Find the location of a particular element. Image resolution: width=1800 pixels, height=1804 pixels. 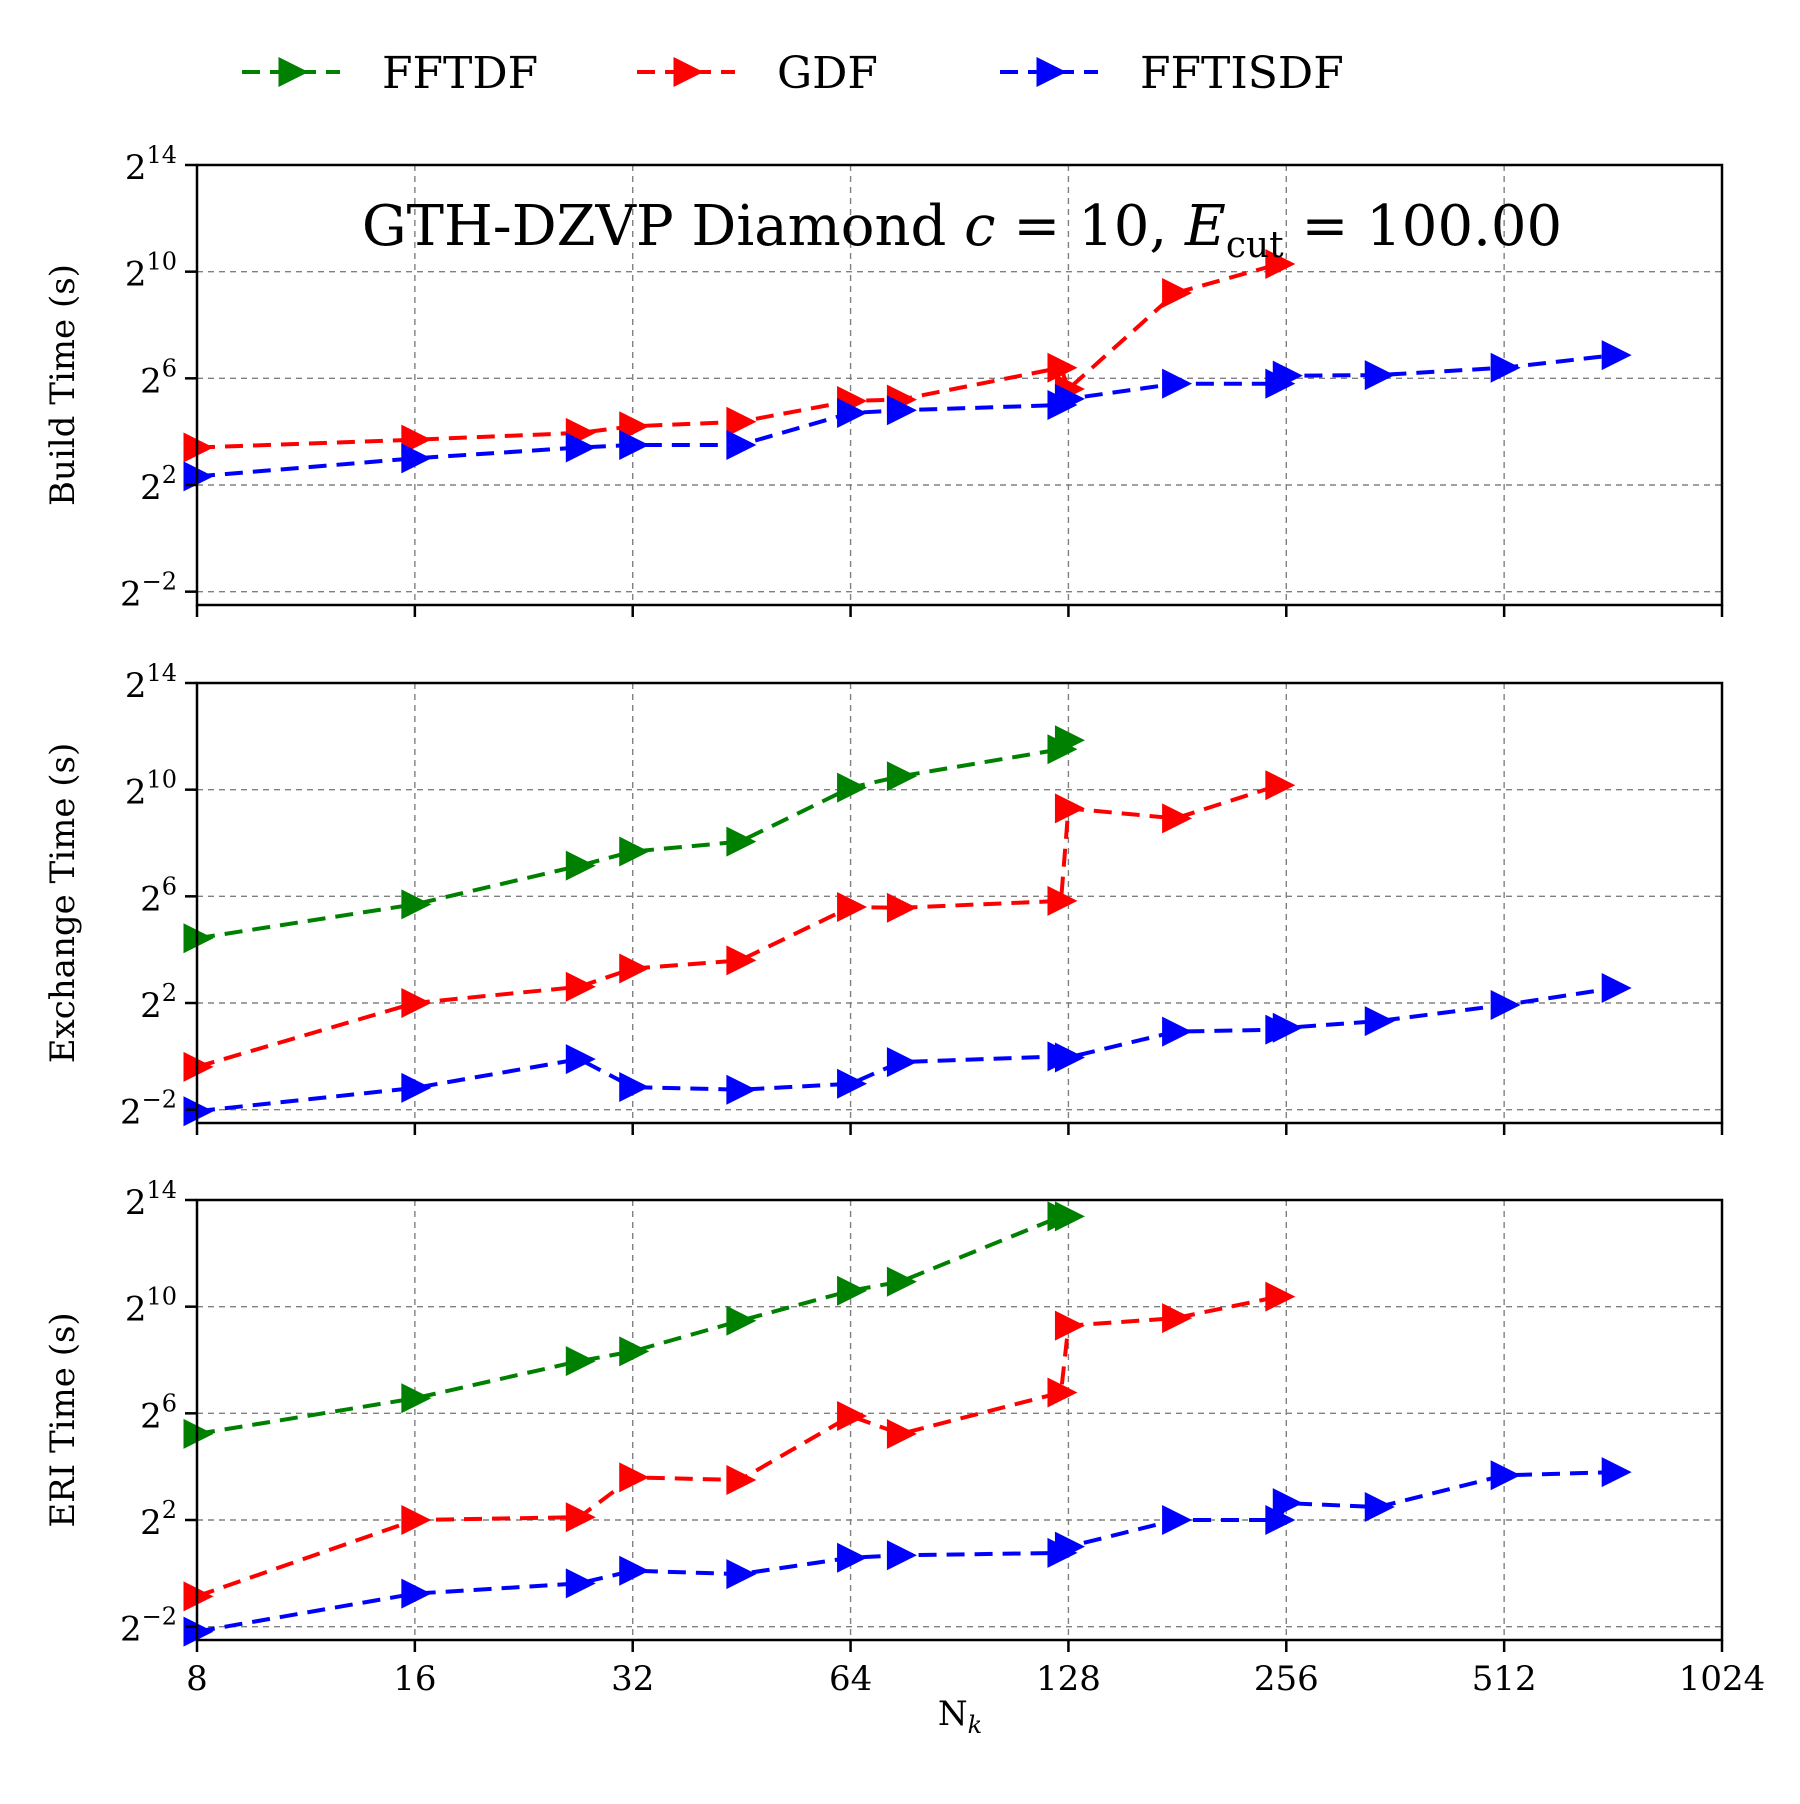

chart-title: GTH-DZVP Diamond c = 10, Ecut = 100.00 is located at coordinates (962, 230).